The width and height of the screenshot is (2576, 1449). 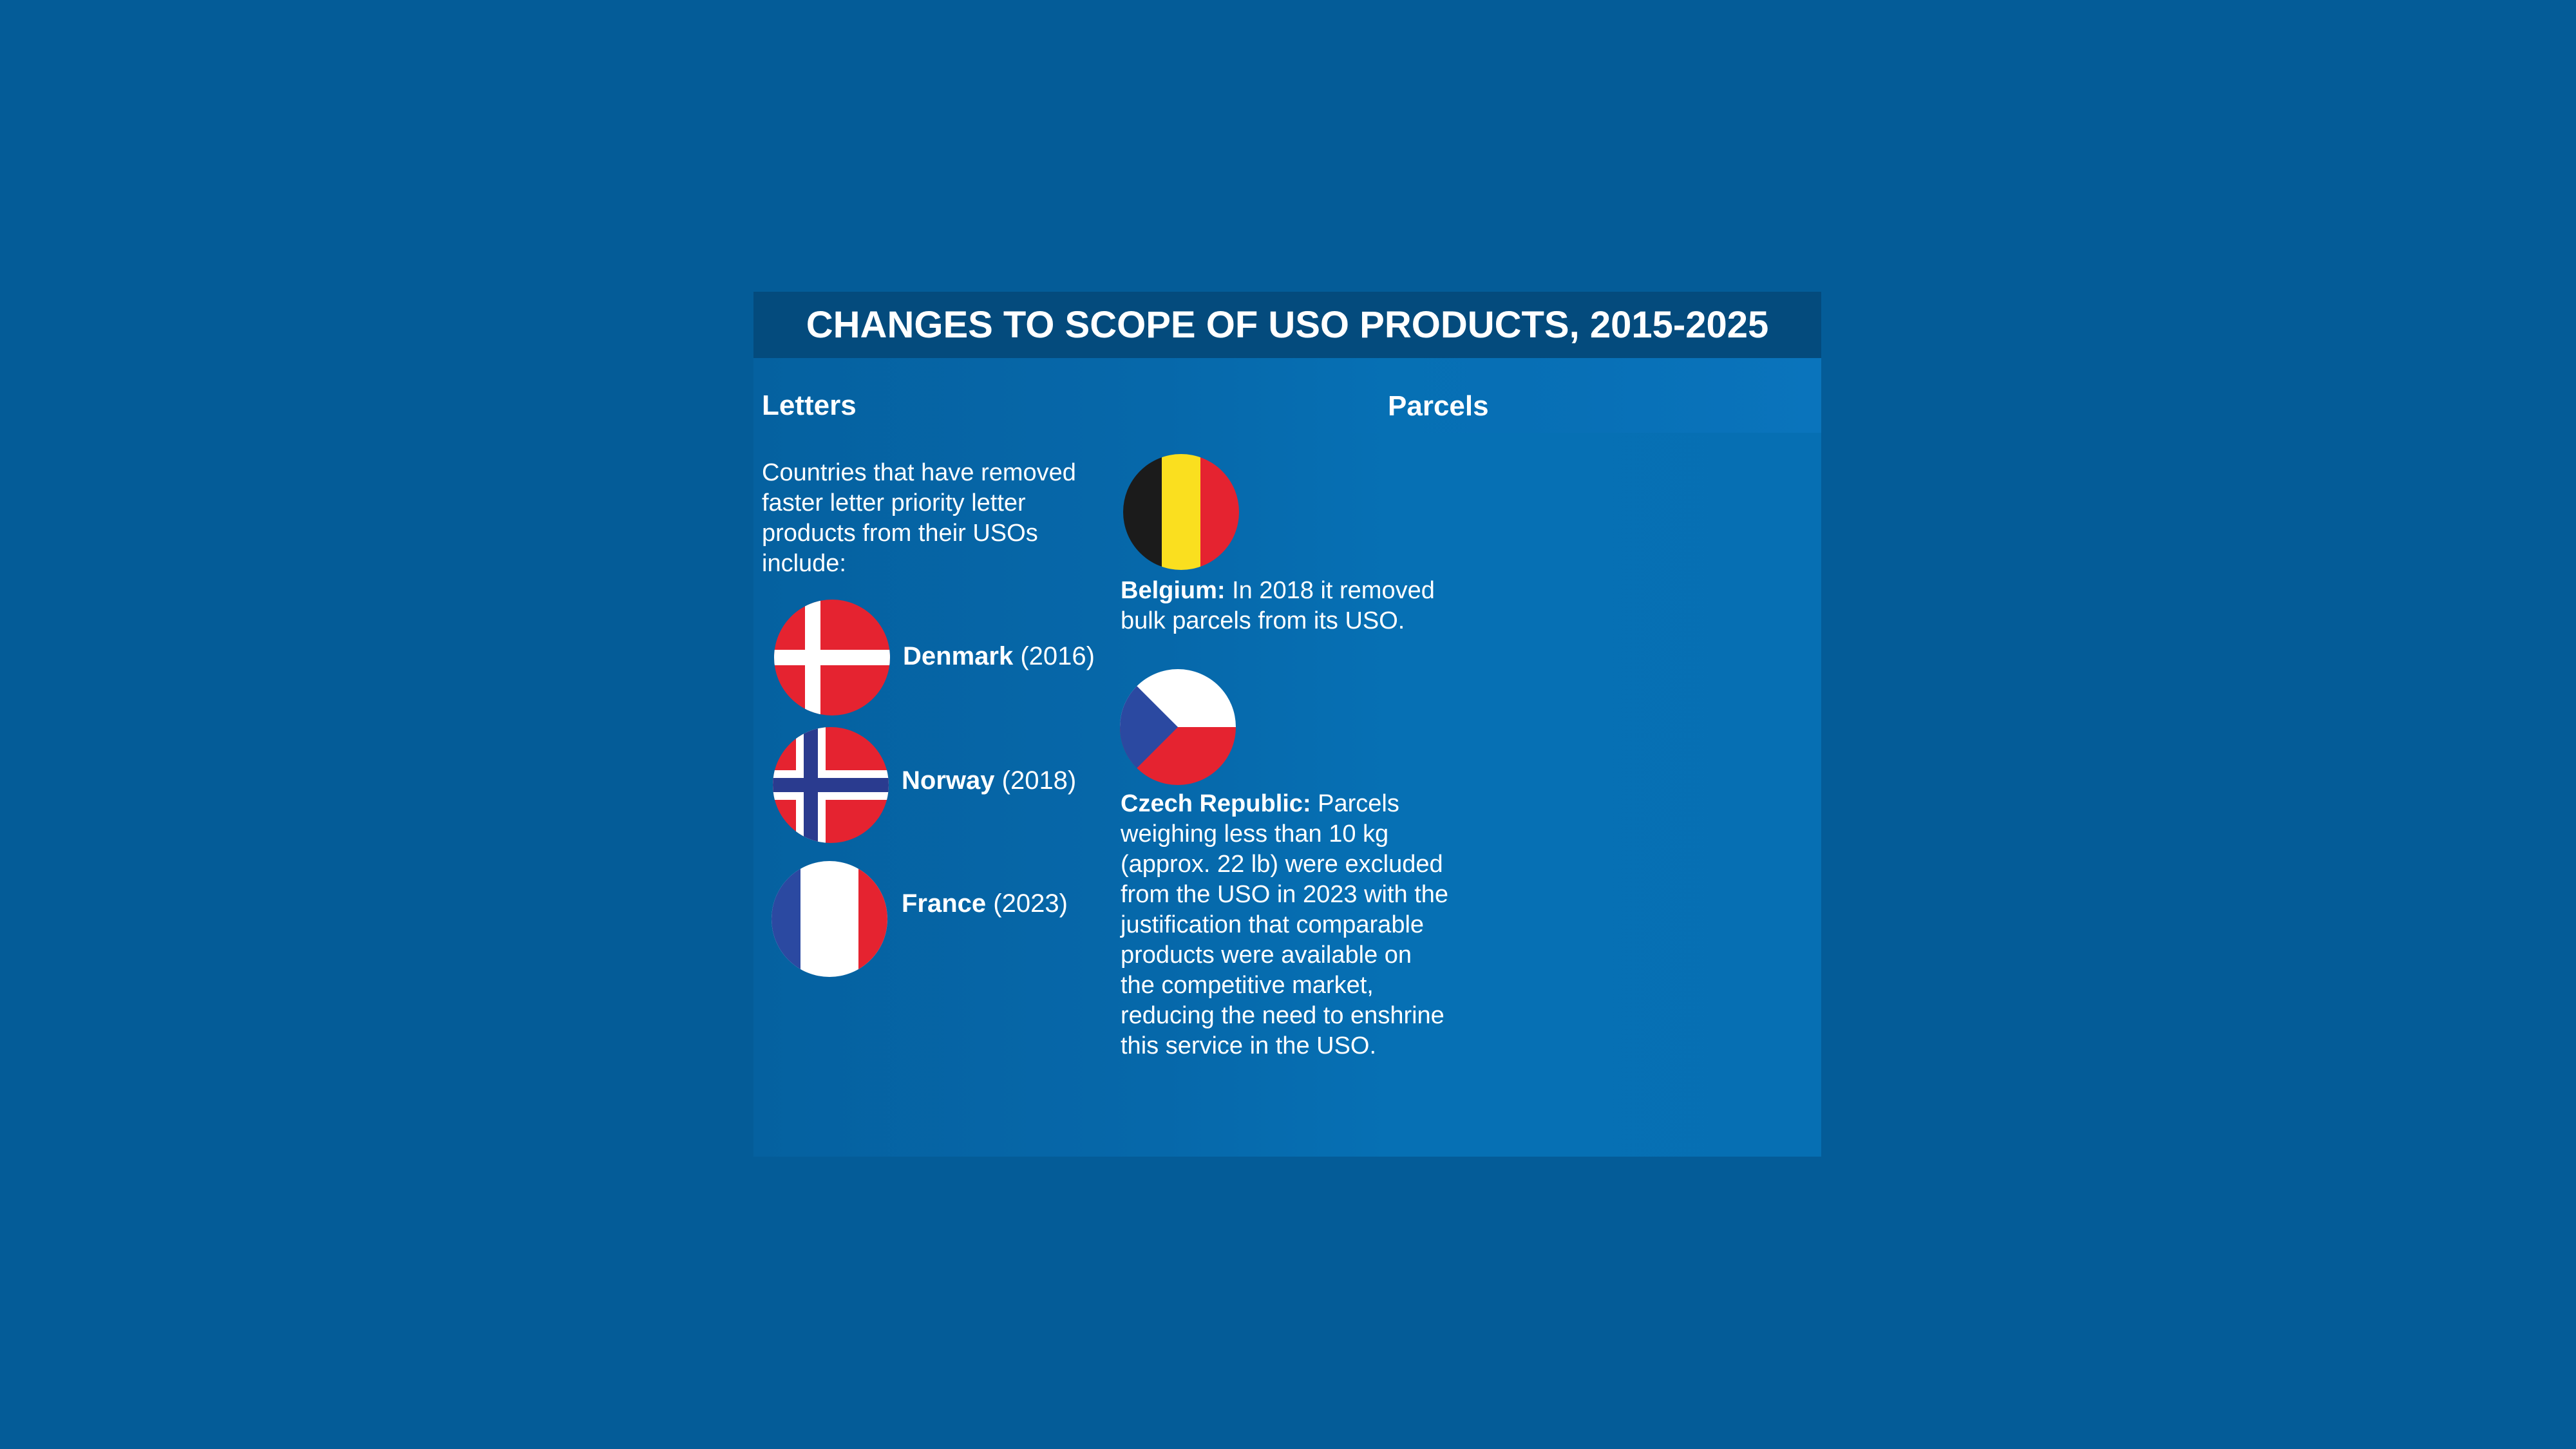 I want to click on czech-flag-icon, so click(x=1178, y=727).